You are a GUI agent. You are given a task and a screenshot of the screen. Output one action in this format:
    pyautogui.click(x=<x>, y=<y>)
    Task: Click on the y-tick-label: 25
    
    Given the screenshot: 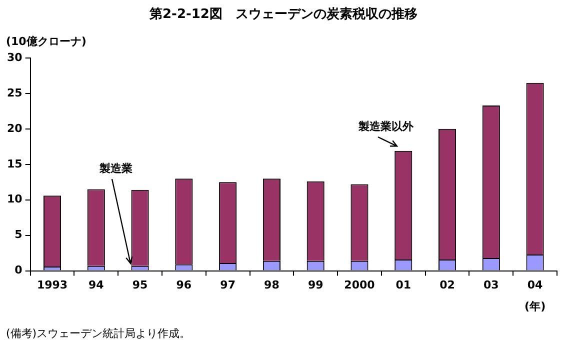 What is the action you would take?
    pyautogui.click(x=14, y=93)
    